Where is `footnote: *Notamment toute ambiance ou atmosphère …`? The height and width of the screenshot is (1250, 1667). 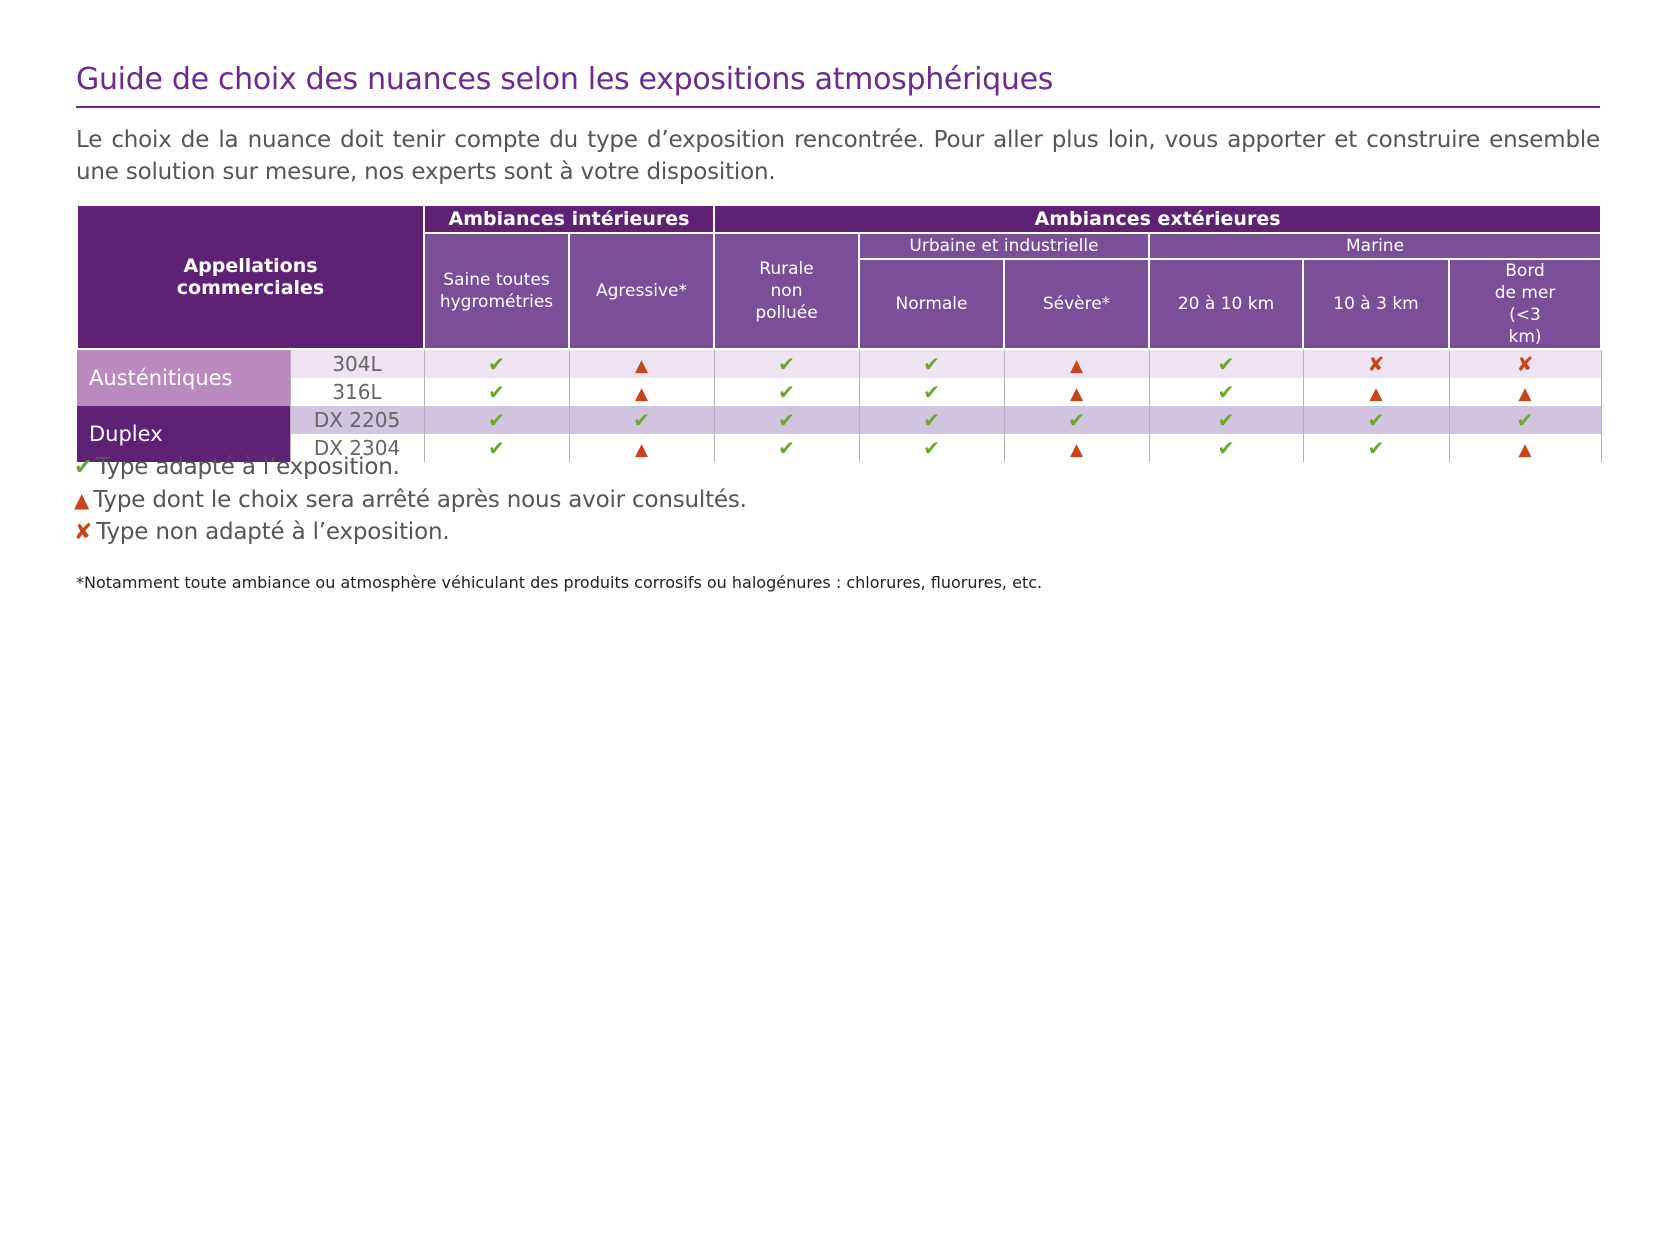 footnote: *Notamment toute ambiance ou atmosphère … is located at coordinates (559, 582).